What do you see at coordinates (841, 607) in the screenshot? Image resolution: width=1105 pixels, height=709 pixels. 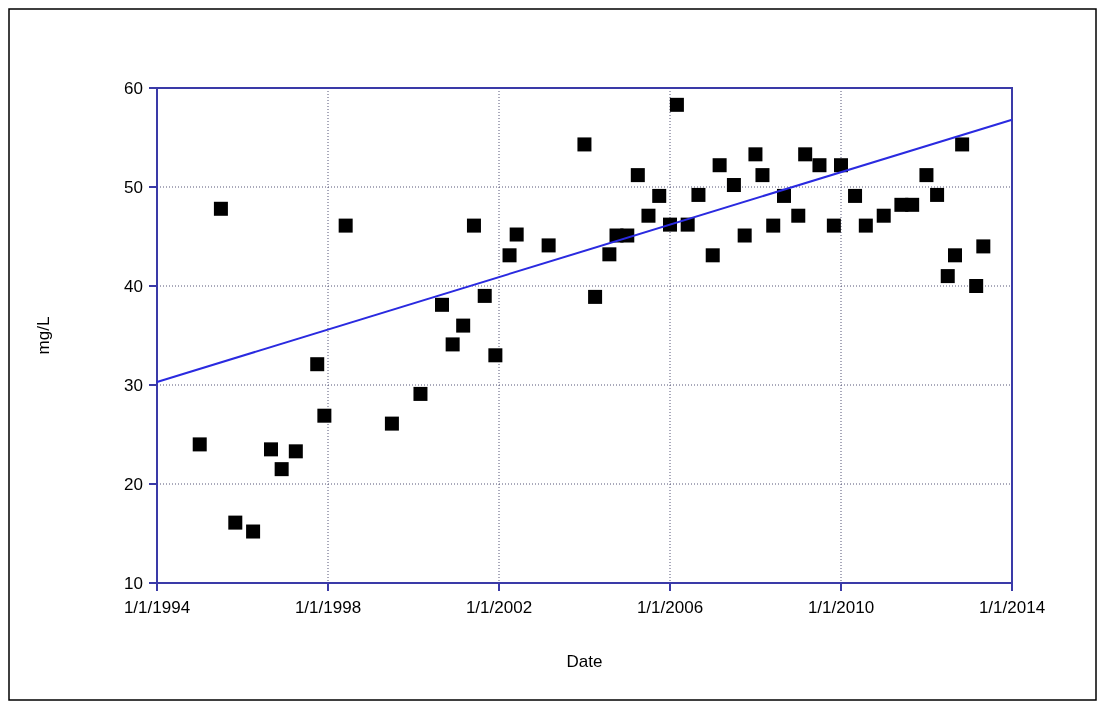 I see `x-tick-label: 1/1/2010` at bounding box center [841, 607].